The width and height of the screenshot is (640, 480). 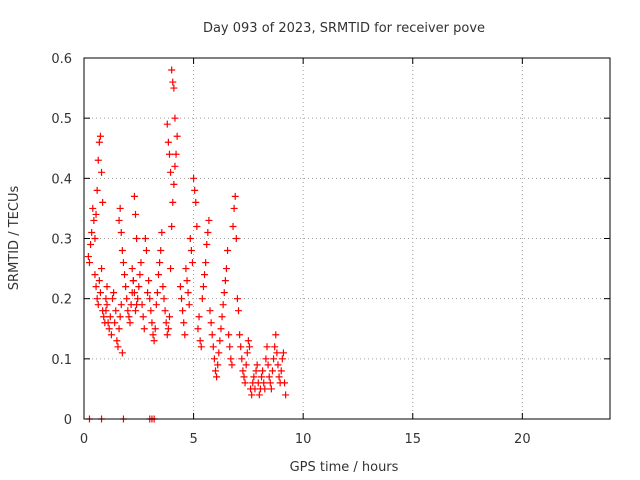 I want to click on y-tick-label: 0, so click(x=68, y=420).